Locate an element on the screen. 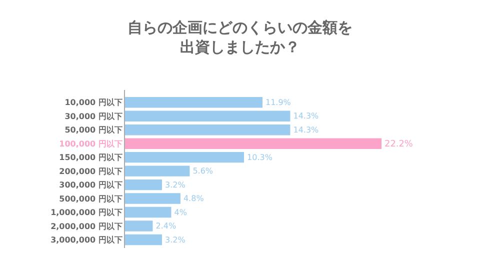  y-tick-label: 30,000 円以下 is located at coordinates (93, 116).